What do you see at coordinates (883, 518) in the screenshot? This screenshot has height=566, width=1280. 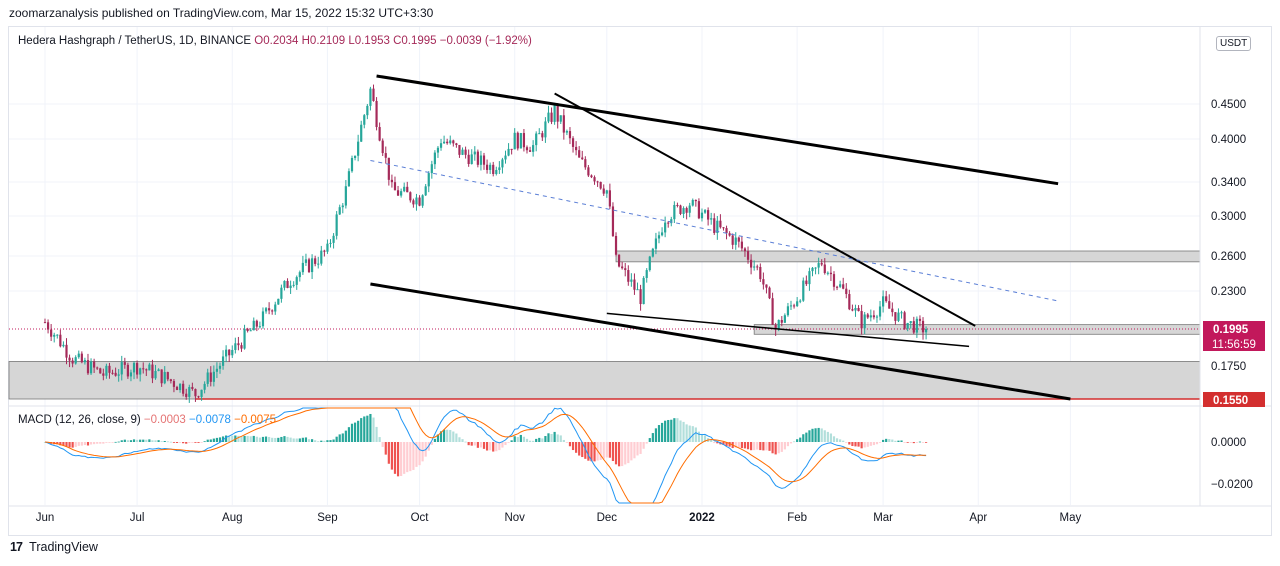 I see `time-tick-label: Mar` at bounding box center [883, 518].